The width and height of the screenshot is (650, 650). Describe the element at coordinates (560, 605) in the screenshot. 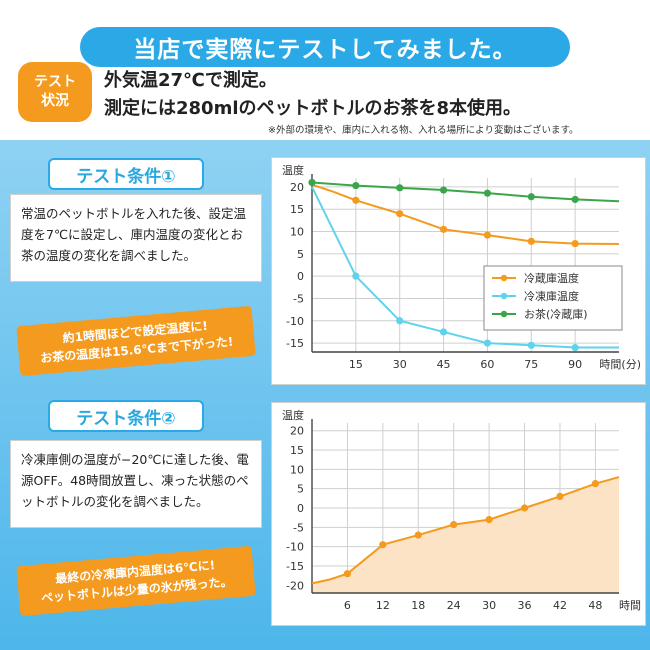

I see `x-tick-label: 42` at that location.